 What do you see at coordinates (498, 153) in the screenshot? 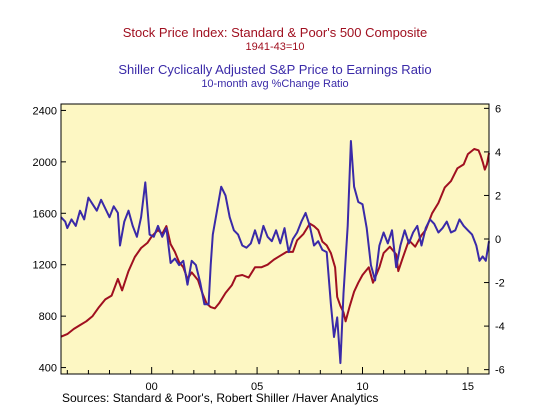
I see `right-axis-tick-label: 4` at bounding box center [498, 153].